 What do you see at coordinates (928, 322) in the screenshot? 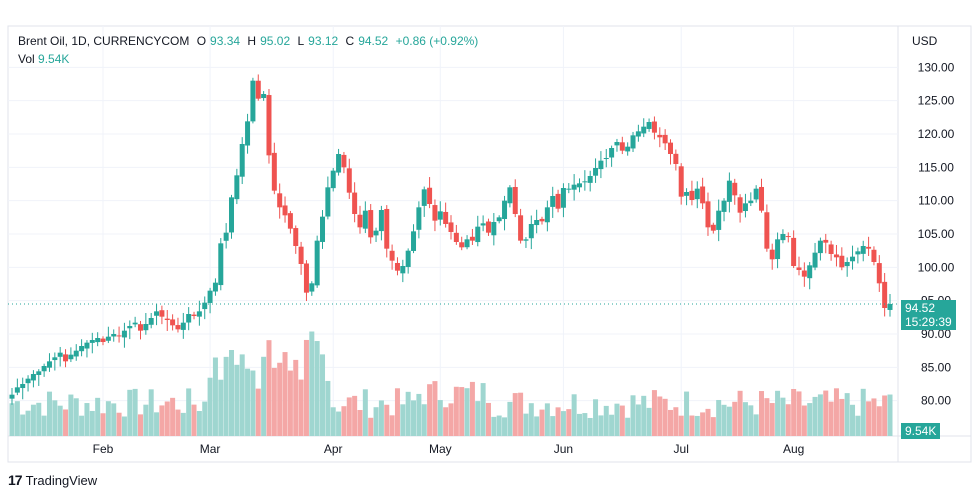
I see `bar-countdown: 15:29:39` at bounding box center [928, 322].